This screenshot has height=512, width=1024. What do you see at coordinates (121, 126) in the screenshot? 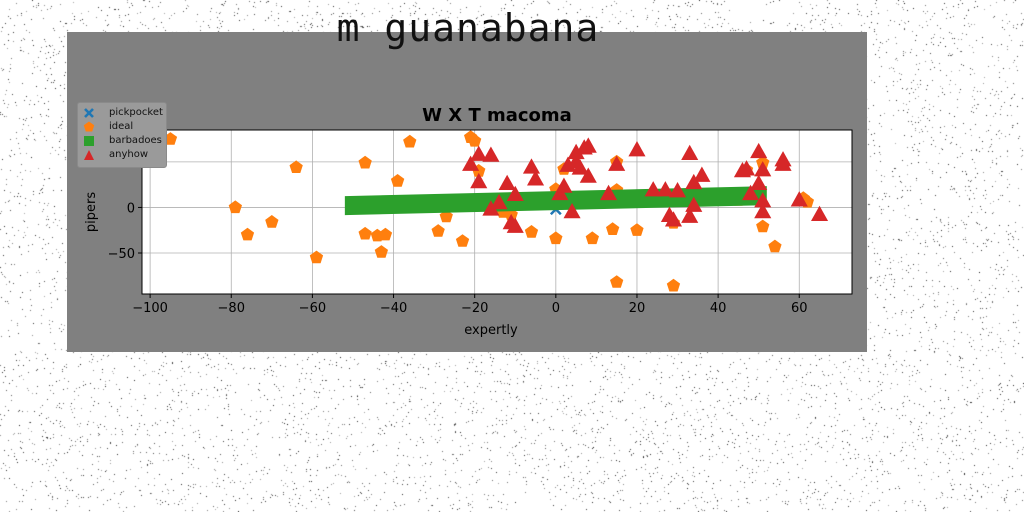
I see `legend-label-ideal: ideal` at bounding box center [121, 126].